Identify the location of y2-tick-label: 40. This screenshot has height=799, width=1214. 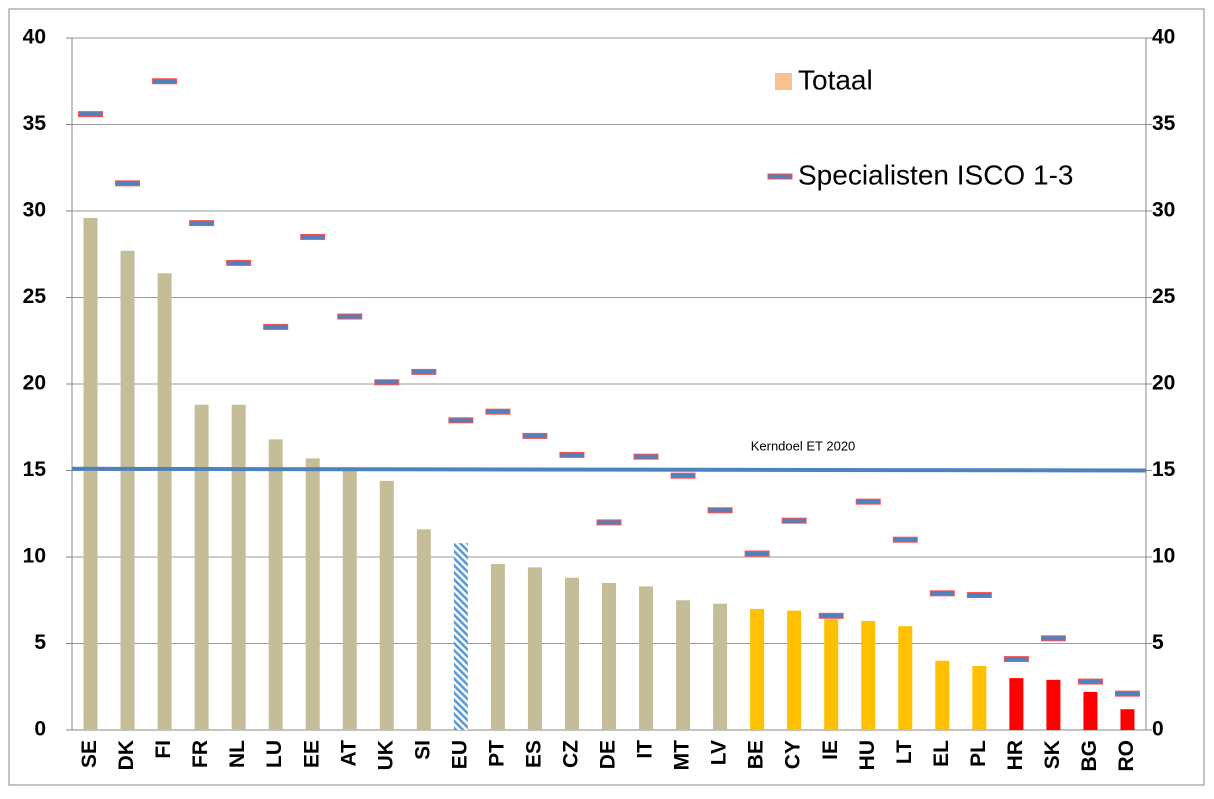
(1163, 37).